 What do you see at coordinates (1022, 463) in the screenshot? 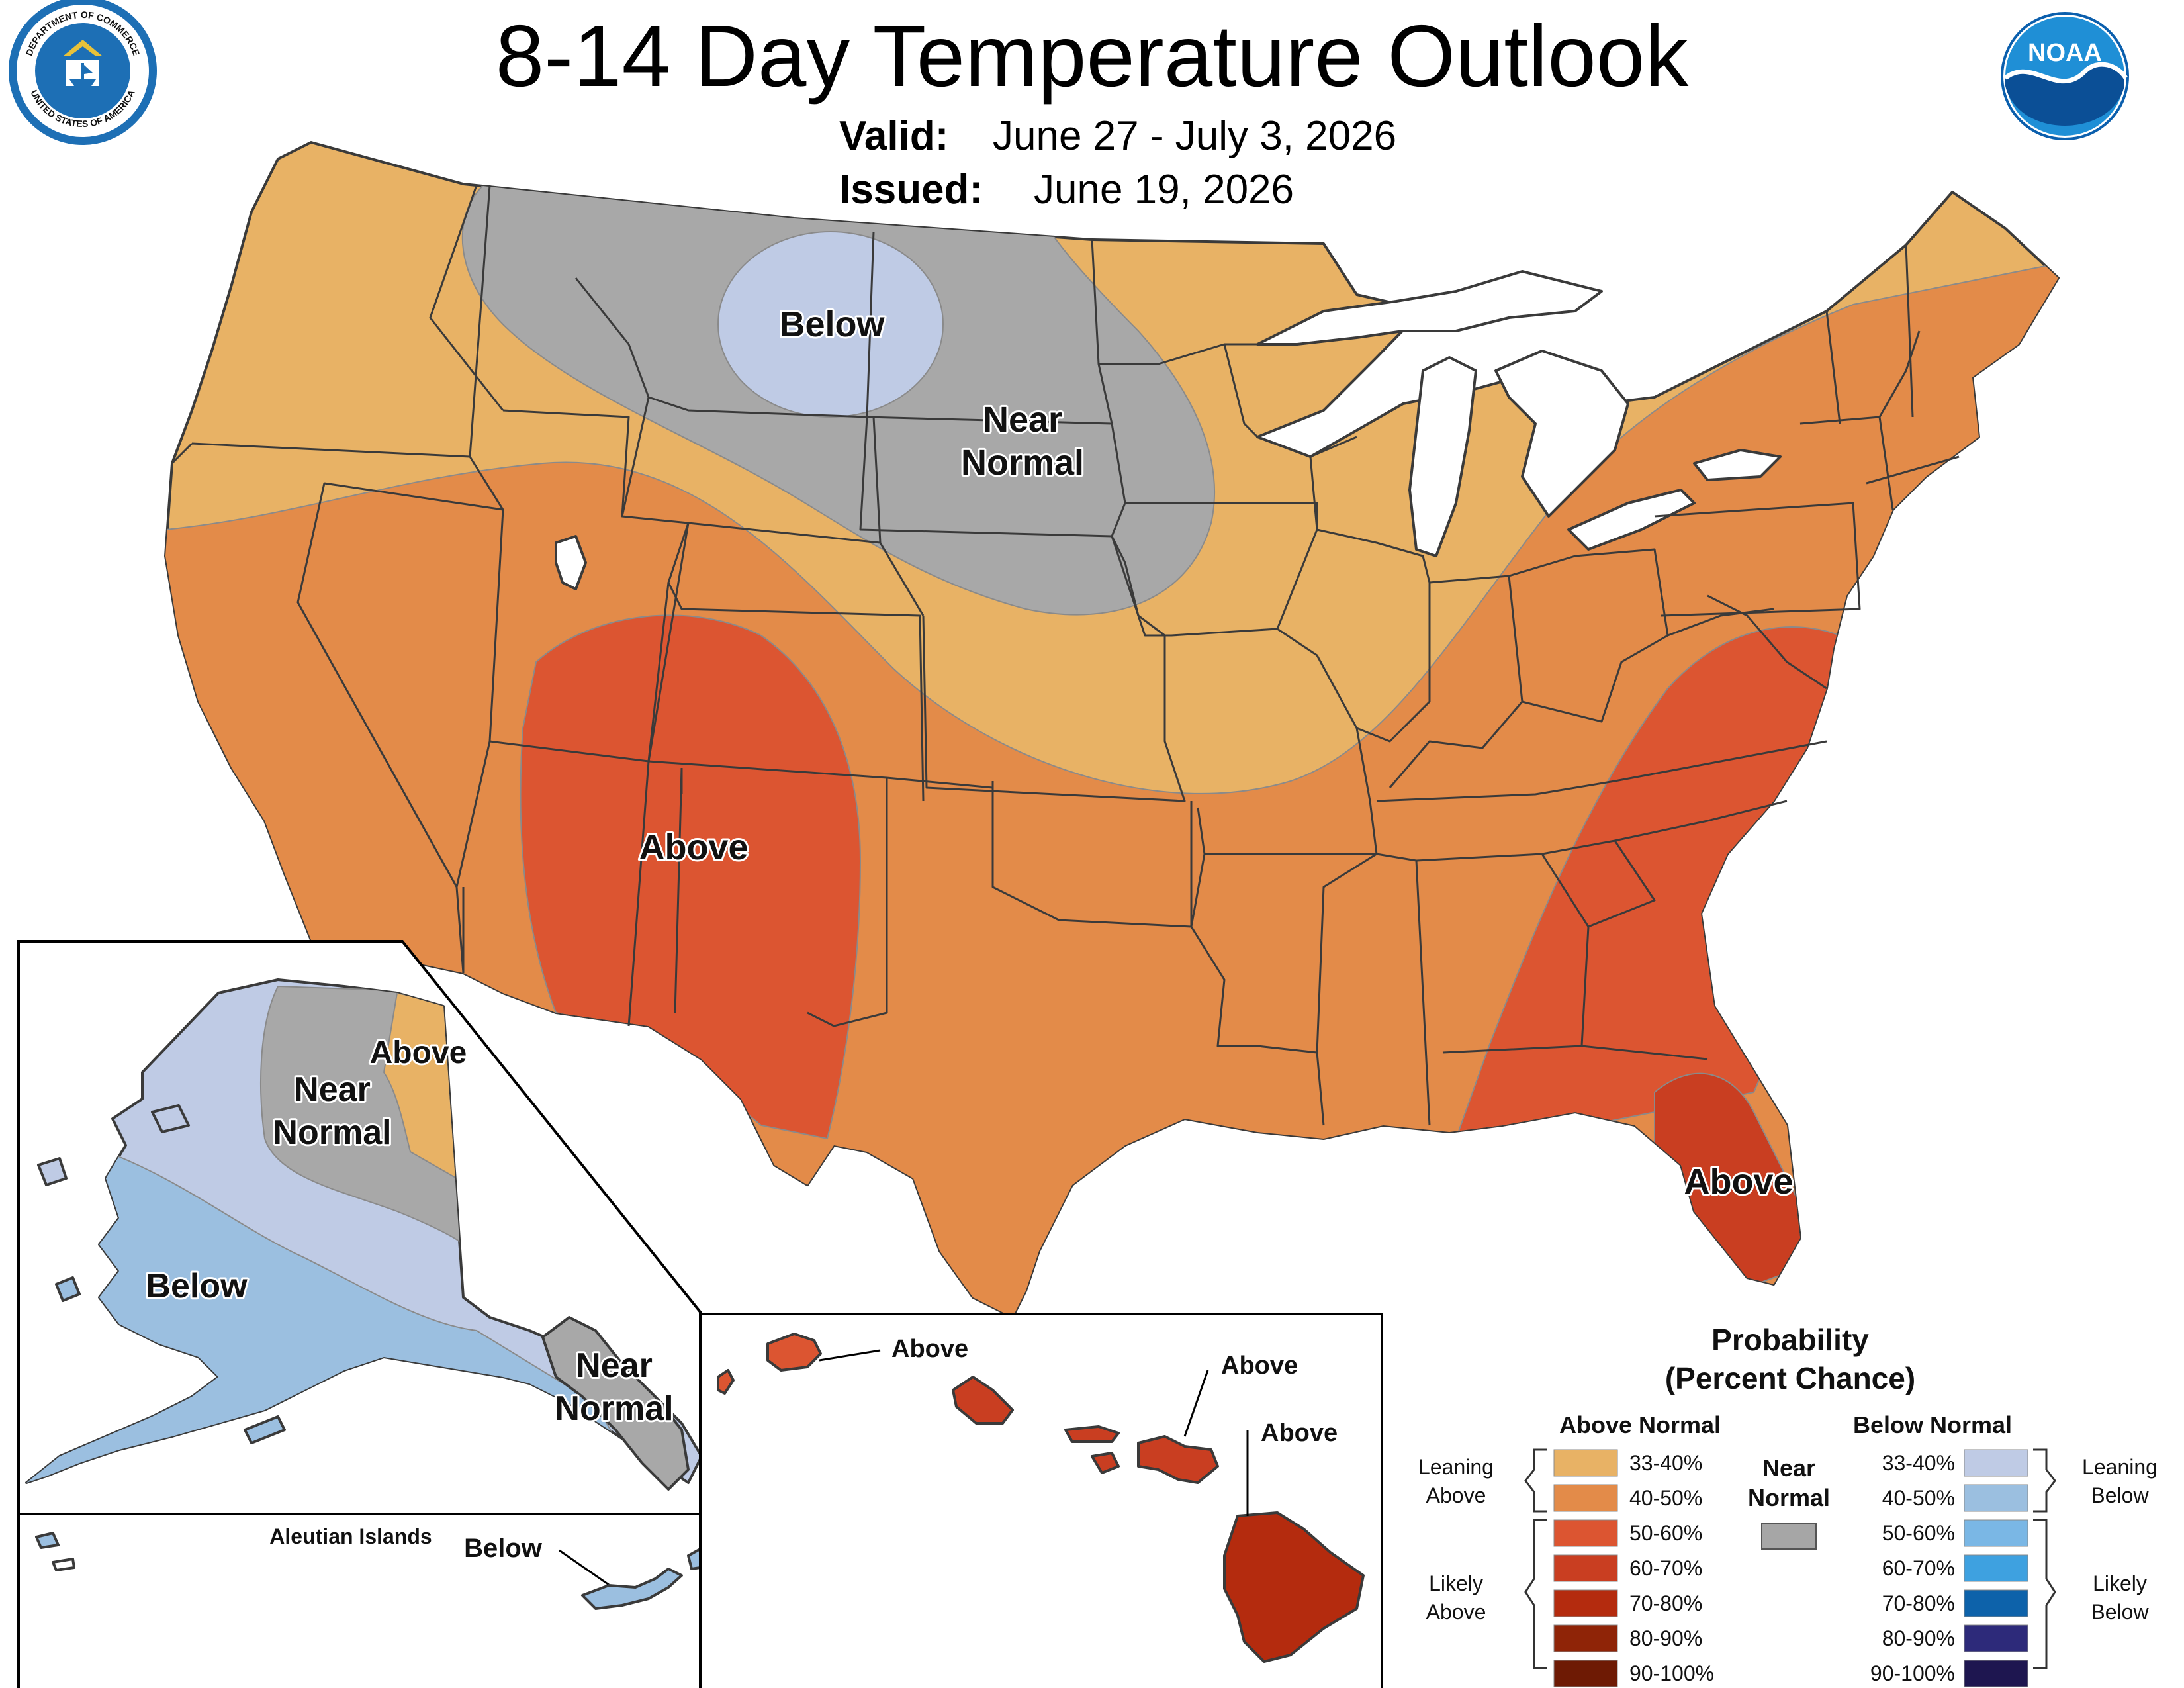
I see `conus-near-label-2: Normal` at bounding box center [1022, 463].